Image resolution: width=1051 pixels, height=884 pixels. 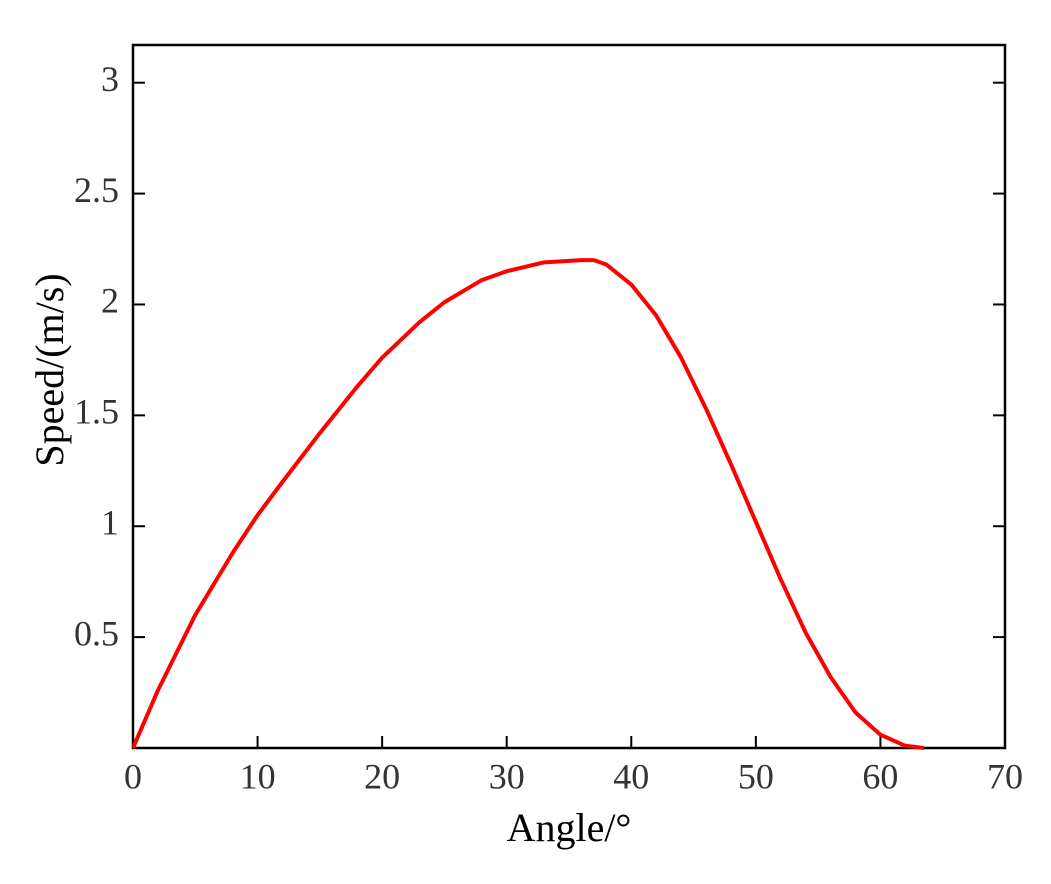 What do you see at coordinates (258, 776) in the screenshot?
I see `x-tick-label: 10` at bounding box center [258, 776].